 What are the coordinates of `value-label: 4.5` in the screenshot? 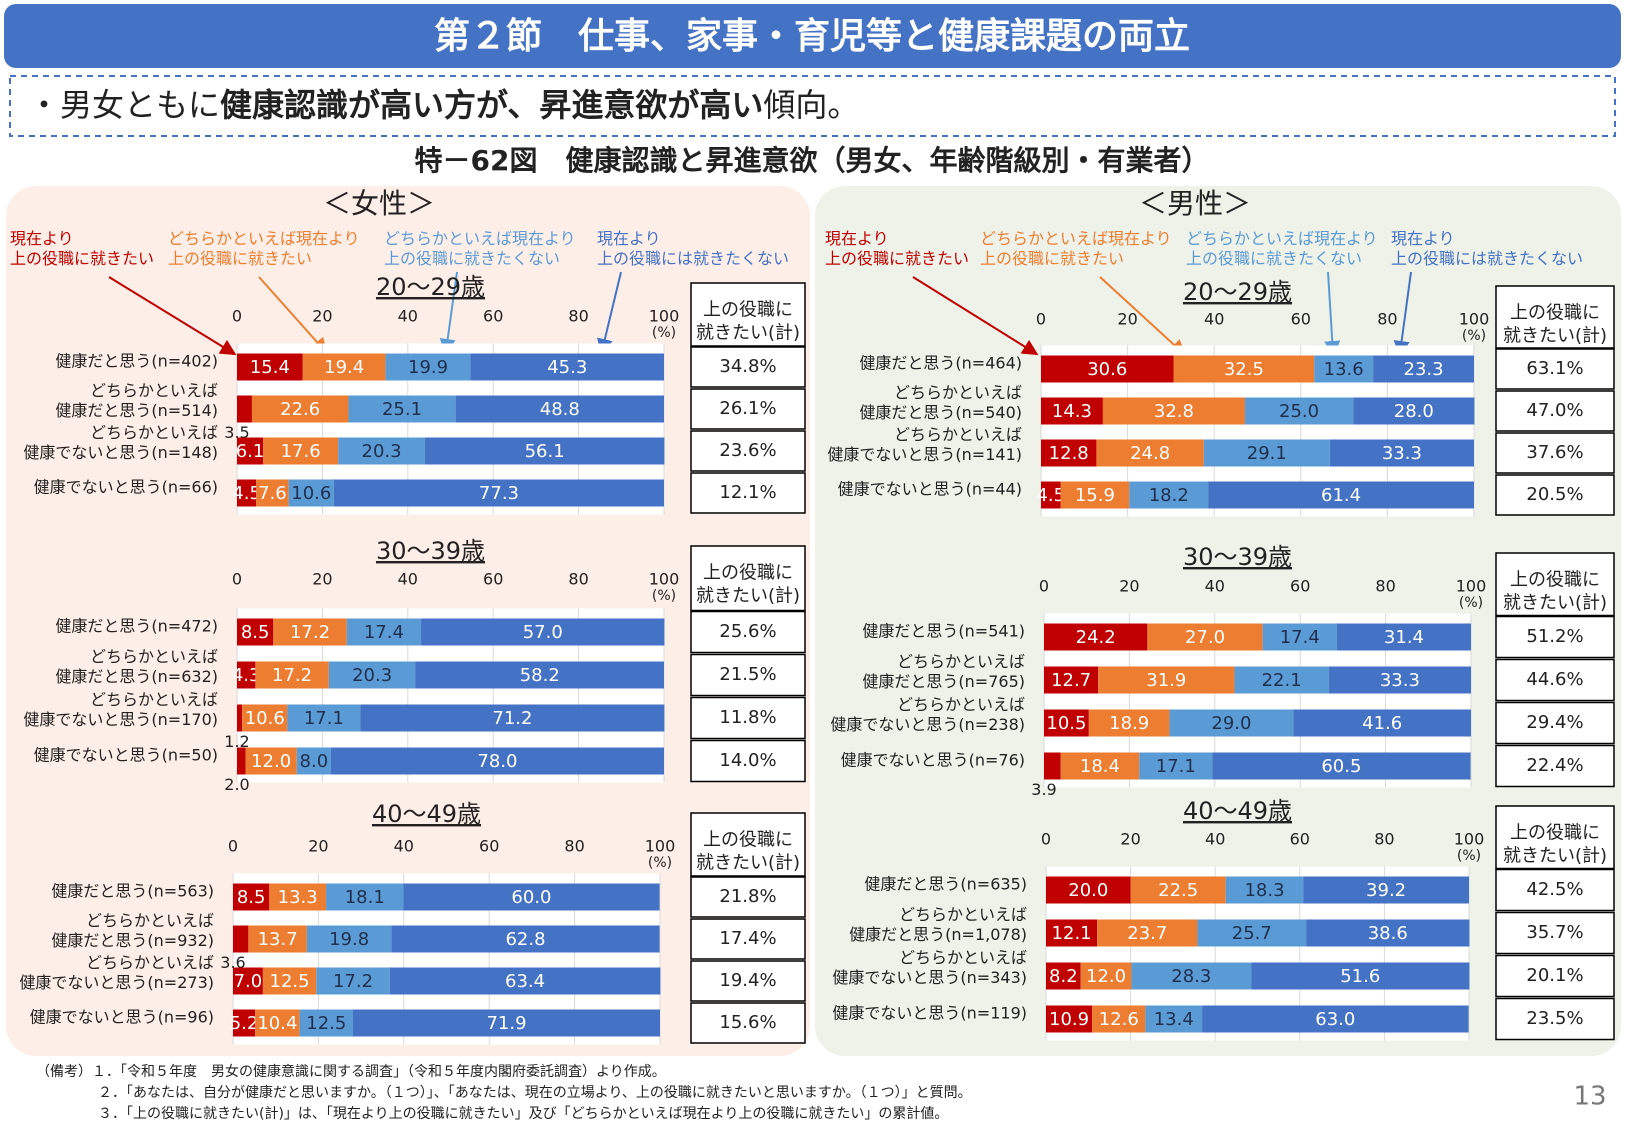 It's located at (1050, 495).